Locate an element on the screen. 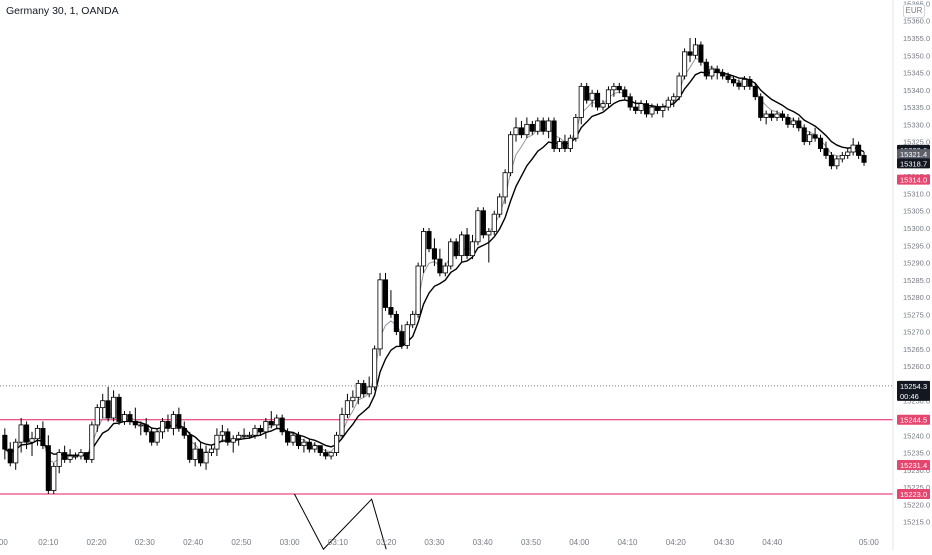 This screenshot has width=932, height=555. last-price-label-timer: 00:46 is located at coordinates (909, 396).